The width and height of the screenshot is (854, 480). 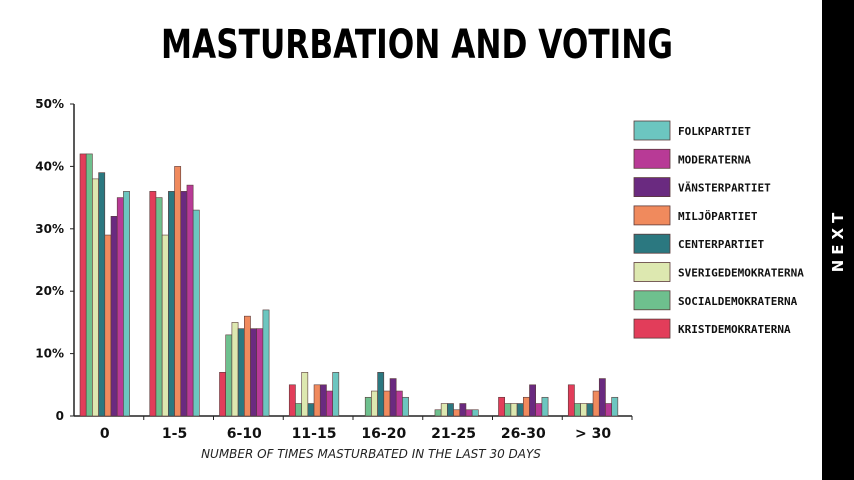 What do you see at coordinates (596, 403) in the screenshot?
I see `bar-miljöpartiet-7` at bounding box center [596, 403].